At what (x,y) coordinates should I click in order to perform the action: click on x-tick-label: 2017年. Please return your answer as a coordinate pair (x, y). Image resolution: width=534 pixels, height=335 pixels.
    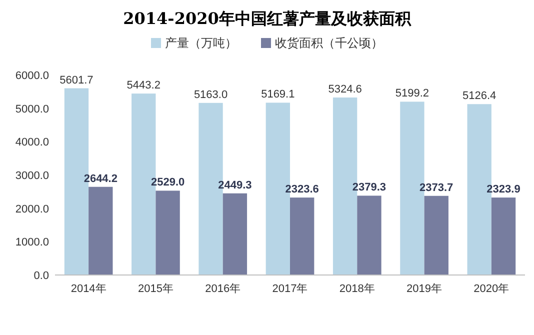
    Looking at the image, I should click on (290, 289).